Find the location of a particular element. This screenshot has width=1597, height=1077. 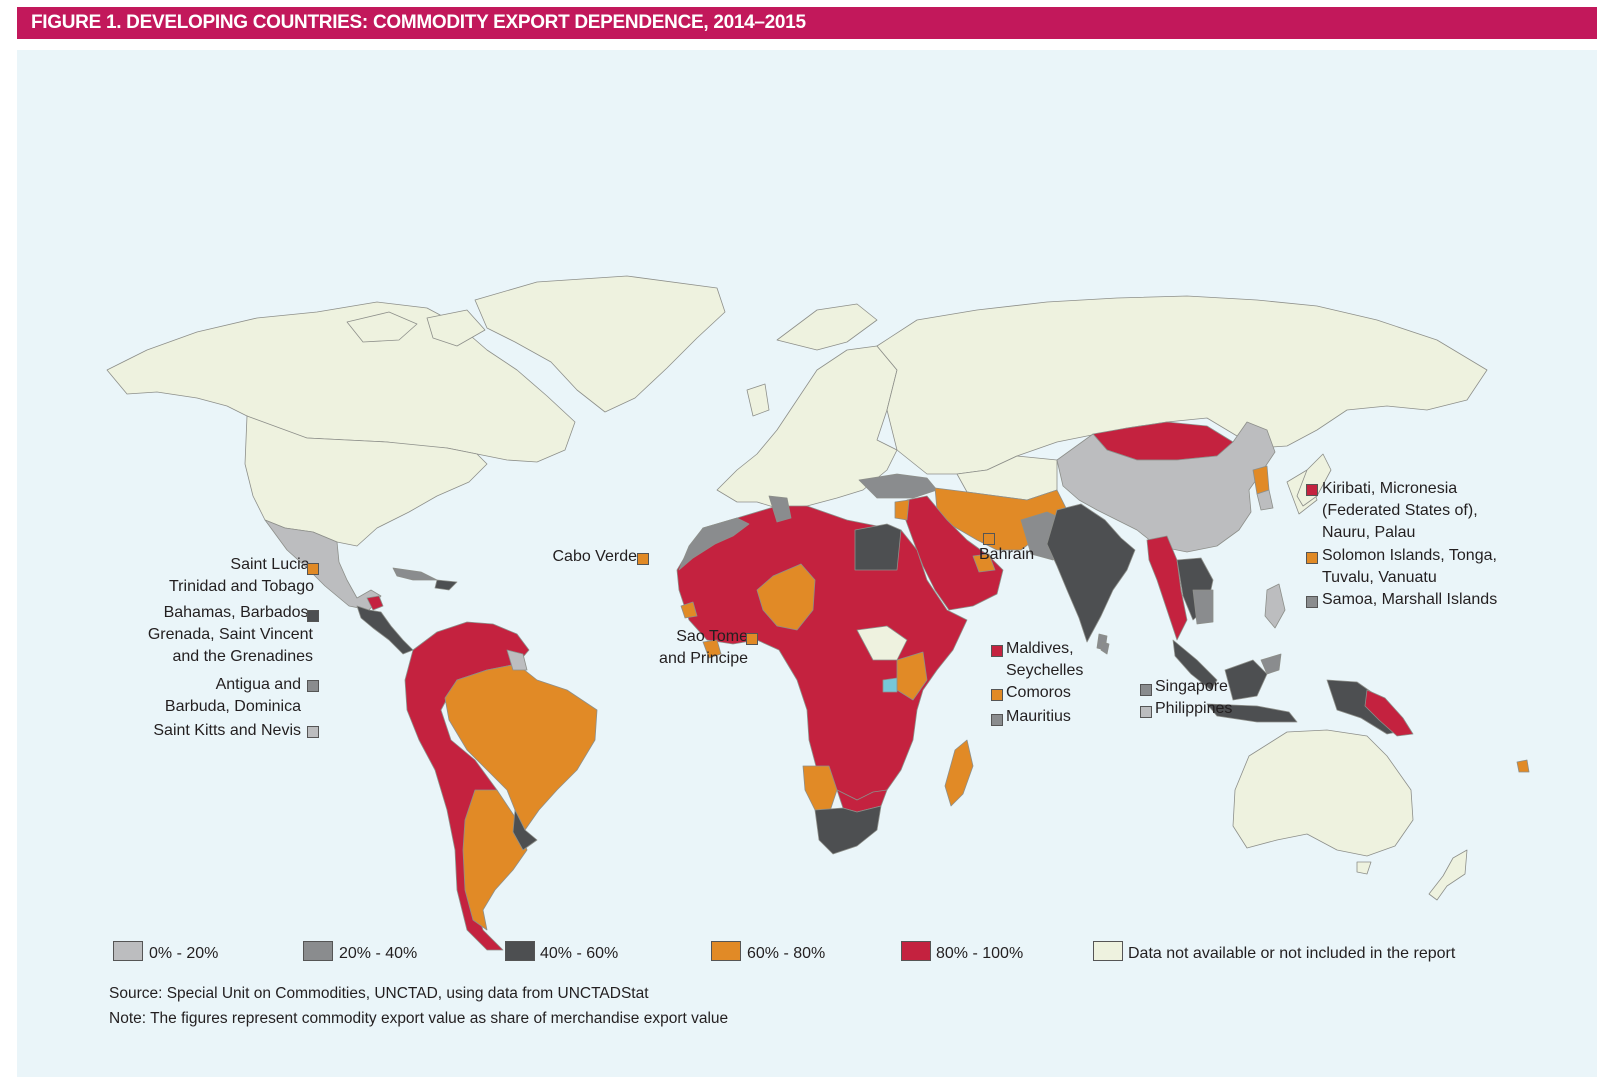

swatch-saint-kitts is located at coordinates (313, 732).